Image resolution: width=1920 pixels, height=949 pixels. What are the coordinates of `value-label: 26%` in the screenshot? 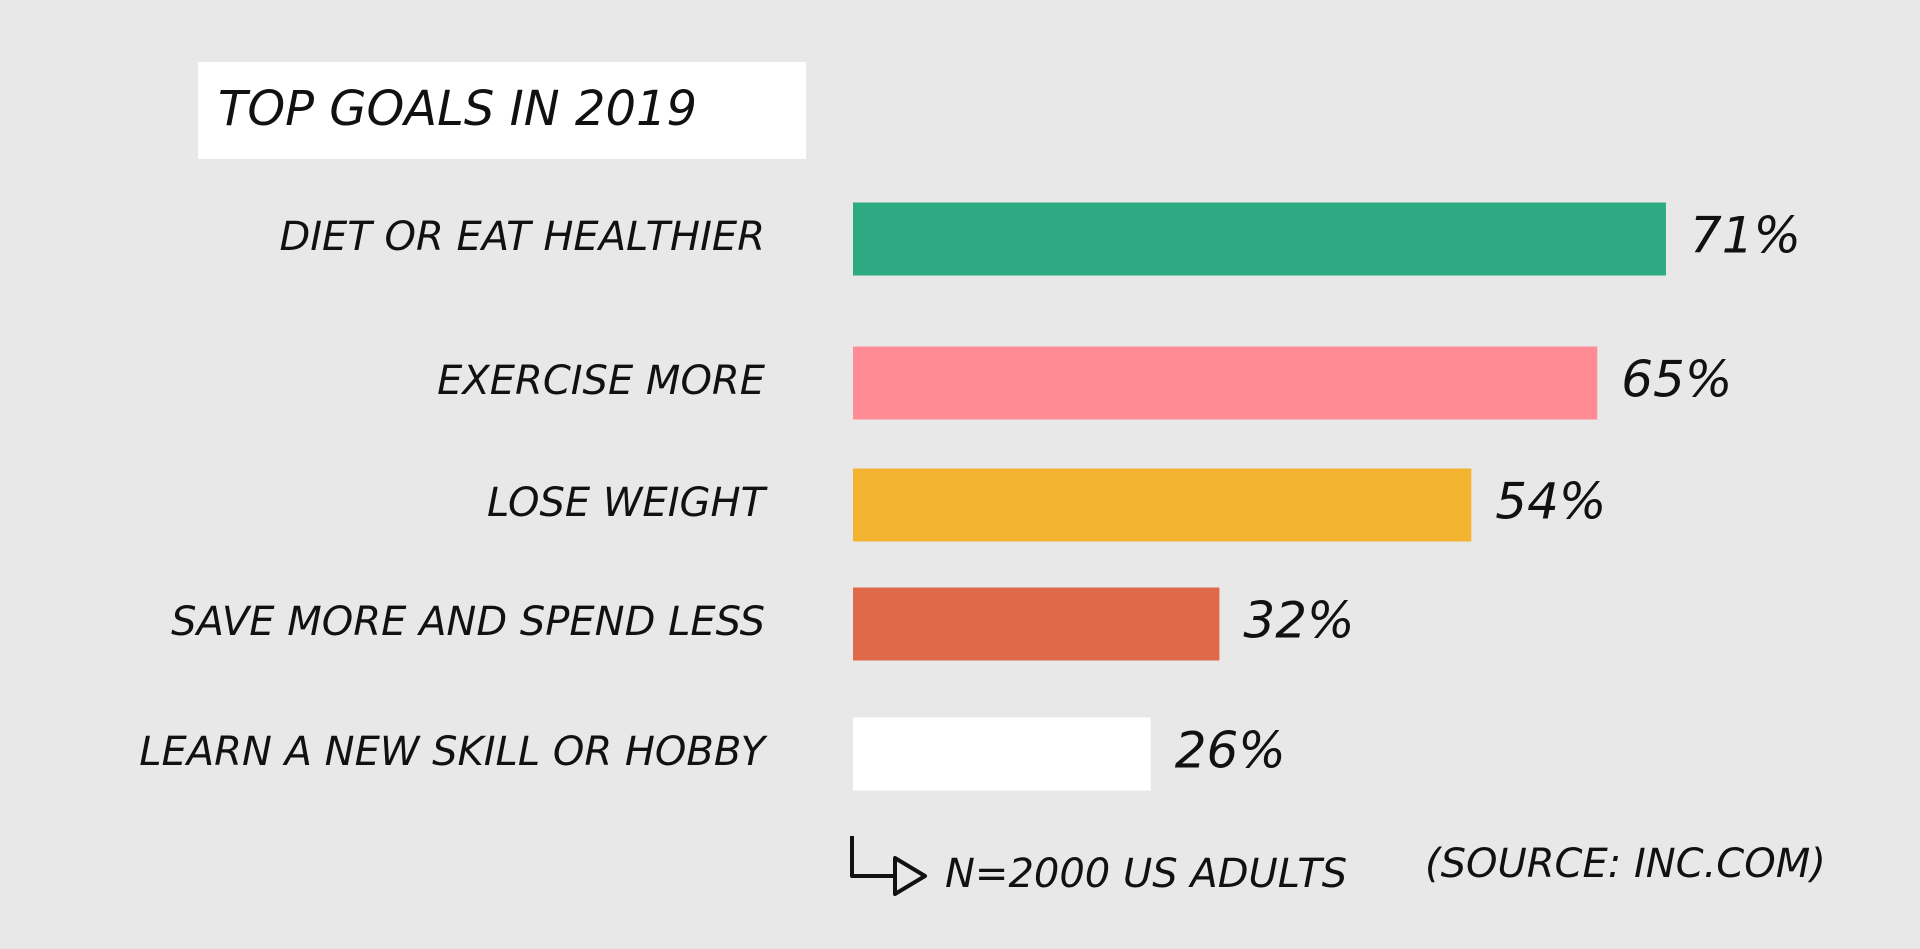 It's located at (1230, 751).